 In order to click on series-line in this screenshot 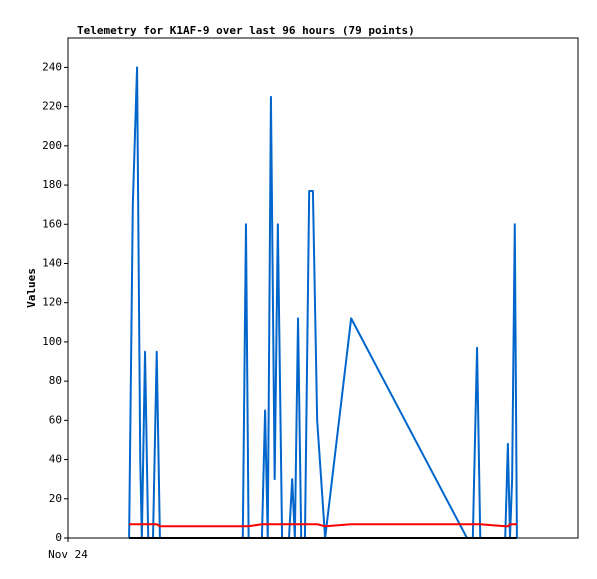, I will do `click(323, 525)`.